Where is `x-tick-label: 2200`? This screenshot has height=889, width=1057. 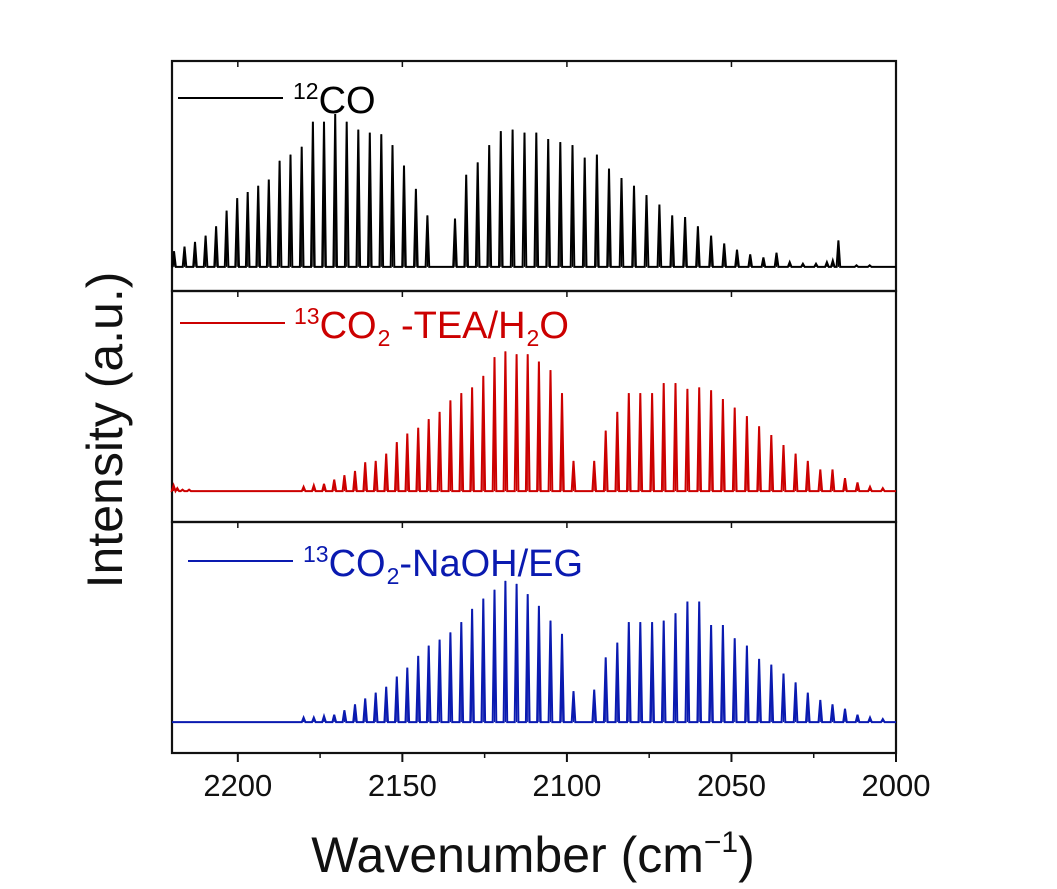
x-tick-label: 2200 is located at coordinates (237, 785).